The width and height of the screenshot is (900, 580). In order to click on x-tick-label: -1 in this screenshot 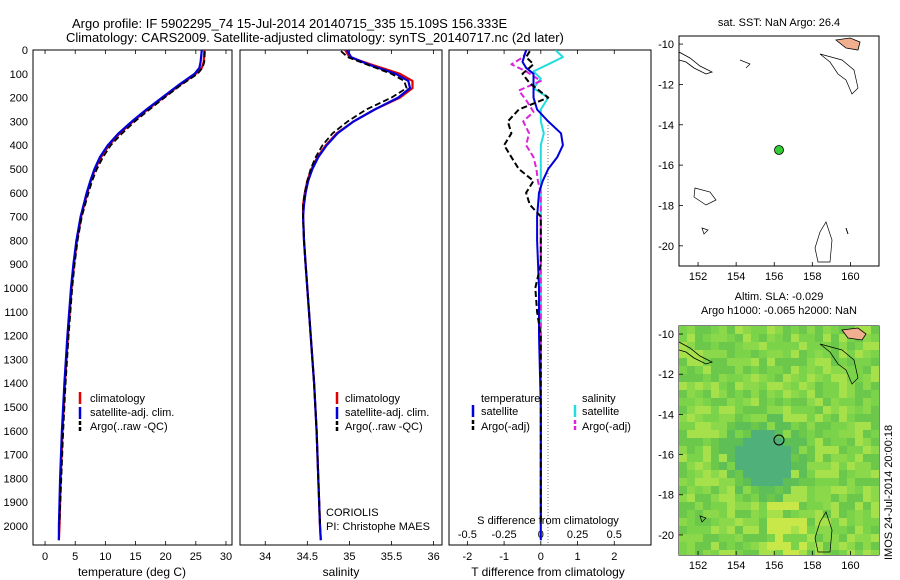, I will do `click(504, 557)`.